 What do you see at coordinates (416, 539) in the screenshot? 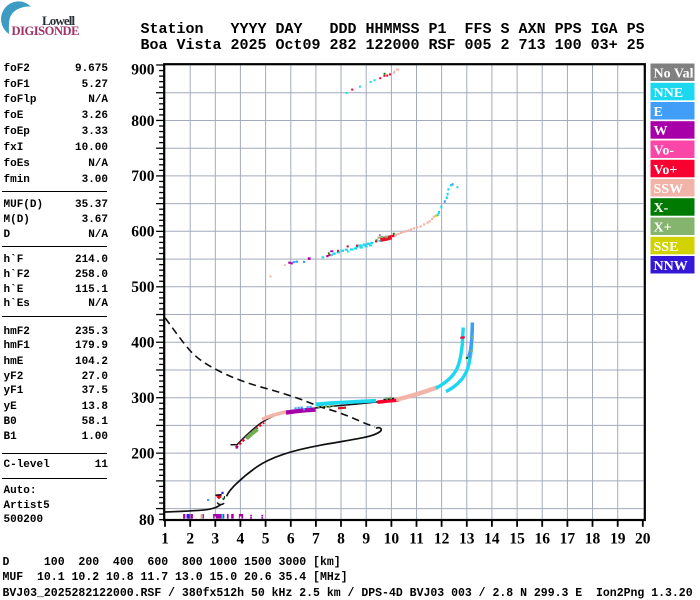
I see `svg-text: 11` at bounding box center [416, 539].